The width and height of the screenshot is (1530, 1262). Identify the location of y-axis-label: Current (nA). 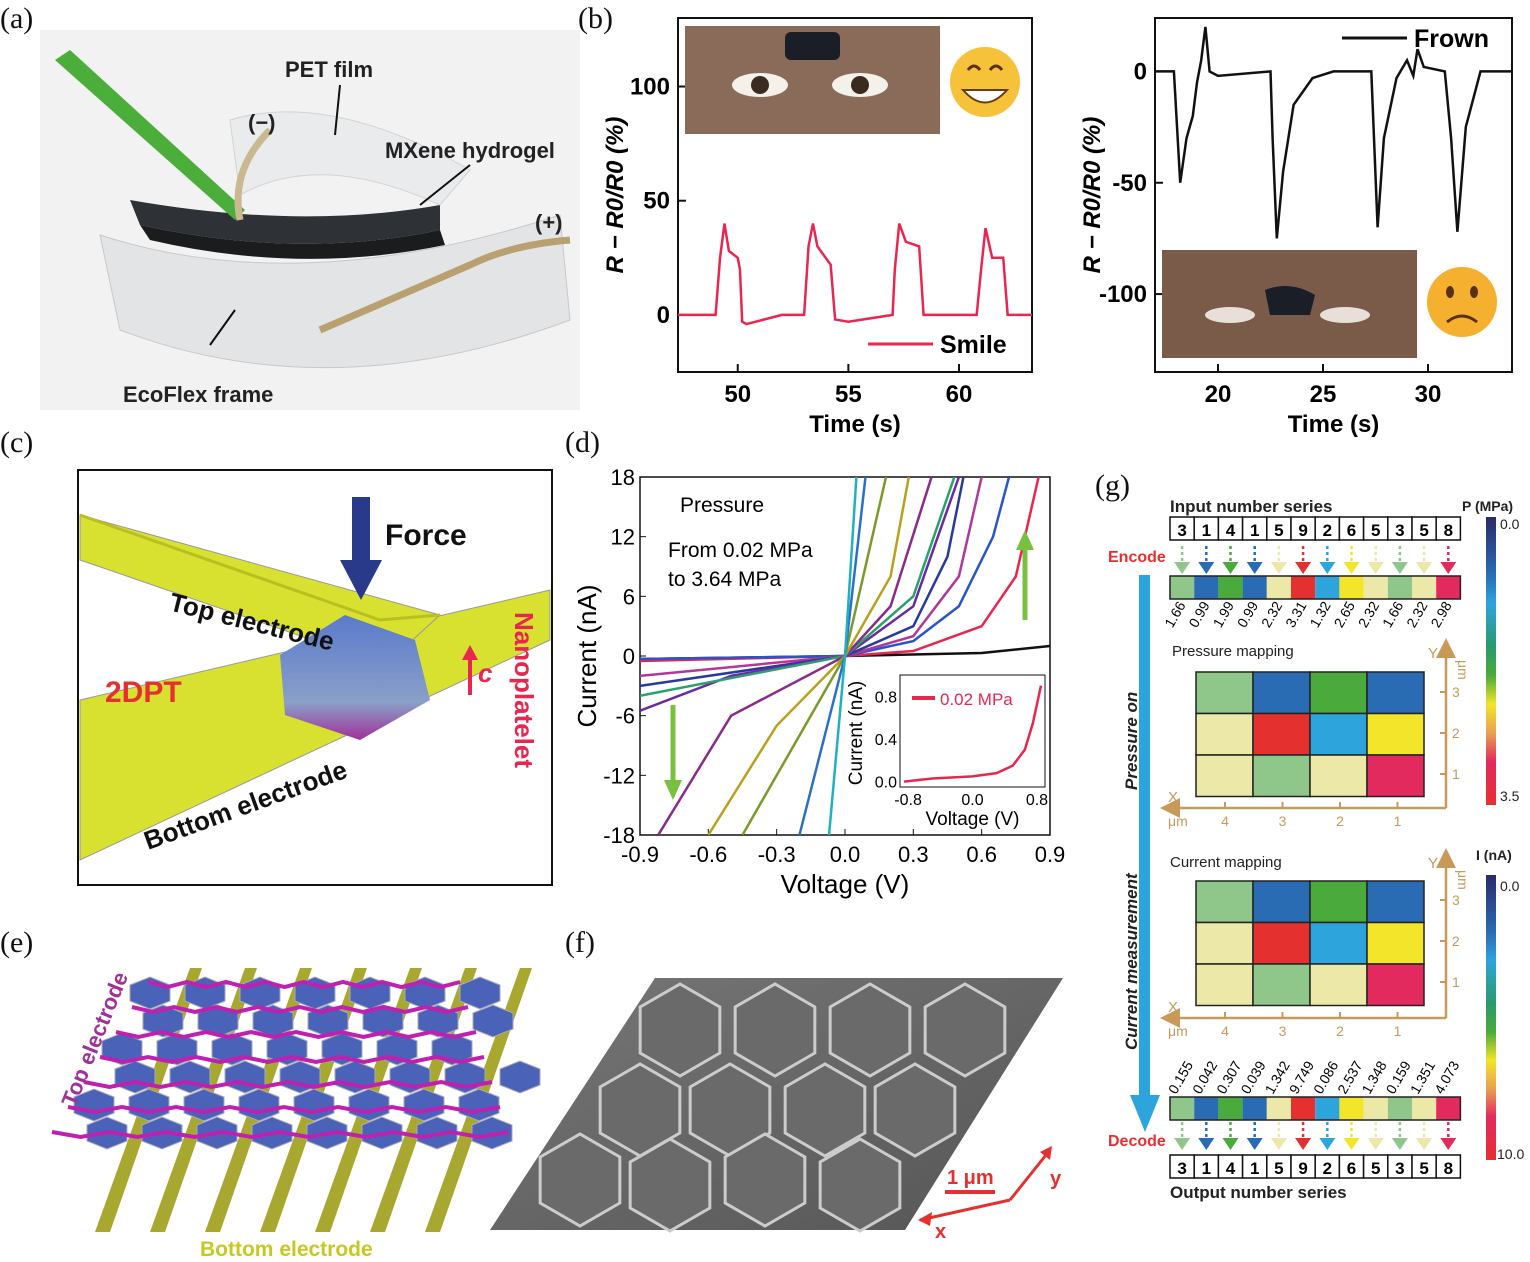
(587, 655).